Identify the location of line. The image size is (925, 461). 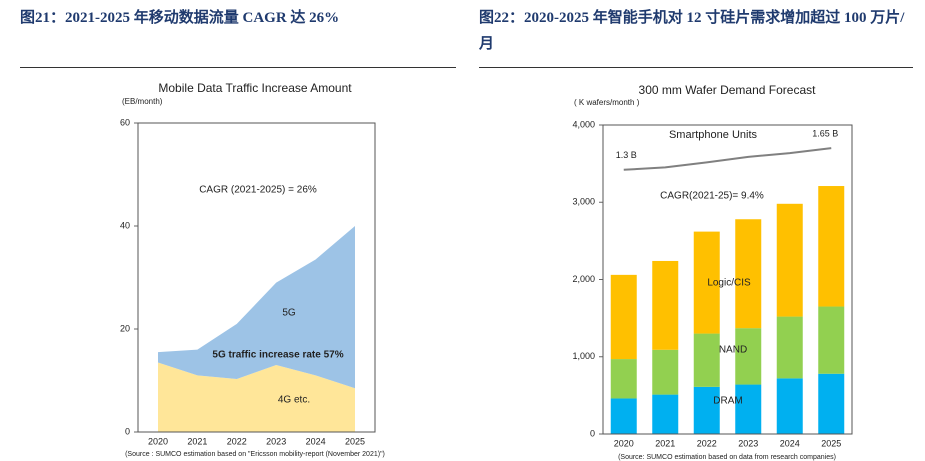
(727, 159).